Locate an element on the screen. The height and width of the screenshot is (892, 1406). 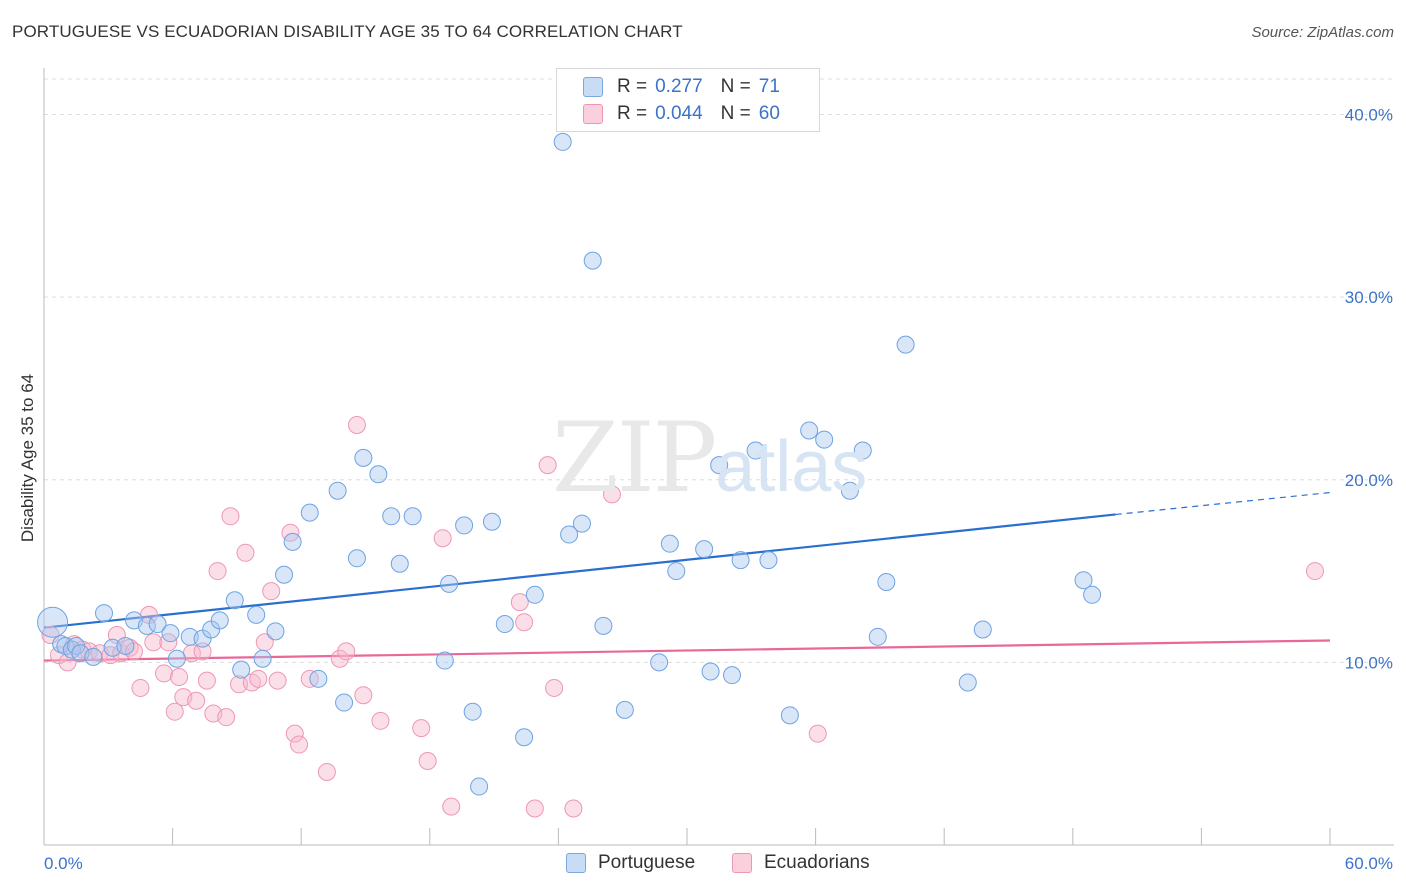
portuguese-swatch is located at coordinates (593, 87).